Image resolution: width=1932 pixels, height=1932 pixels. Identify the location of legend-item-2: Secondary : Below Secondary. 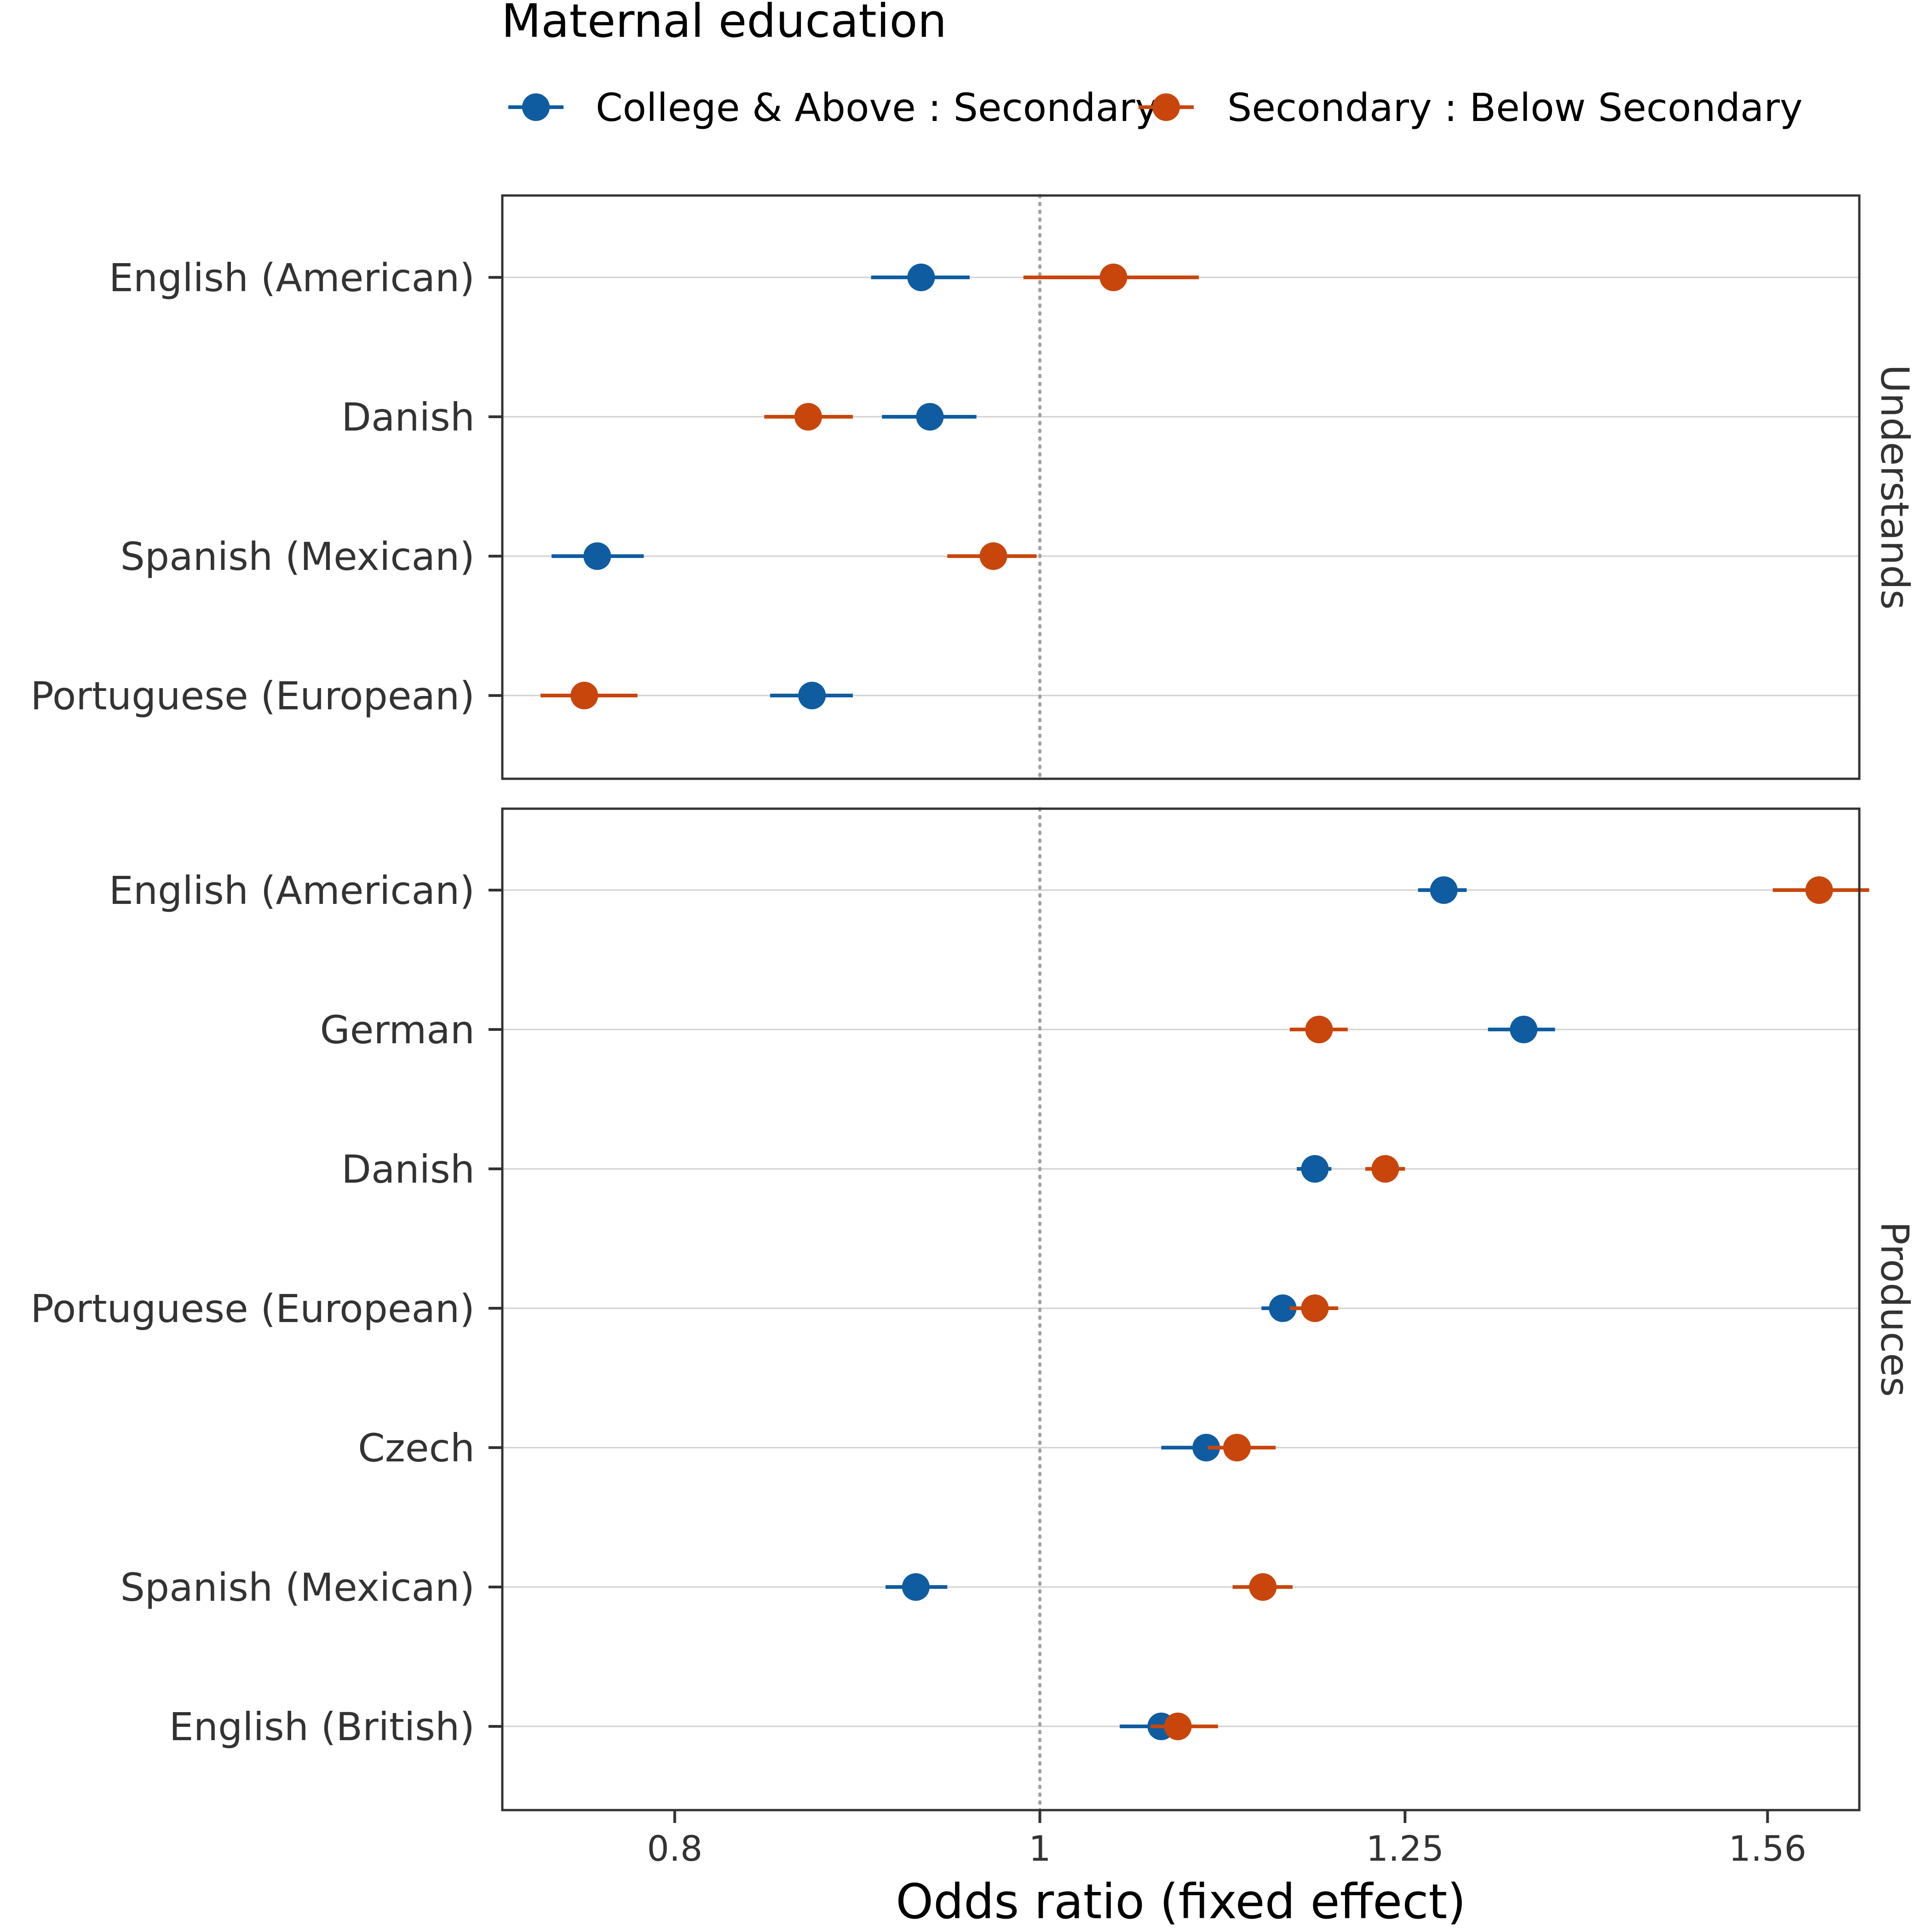
(1470, 107).